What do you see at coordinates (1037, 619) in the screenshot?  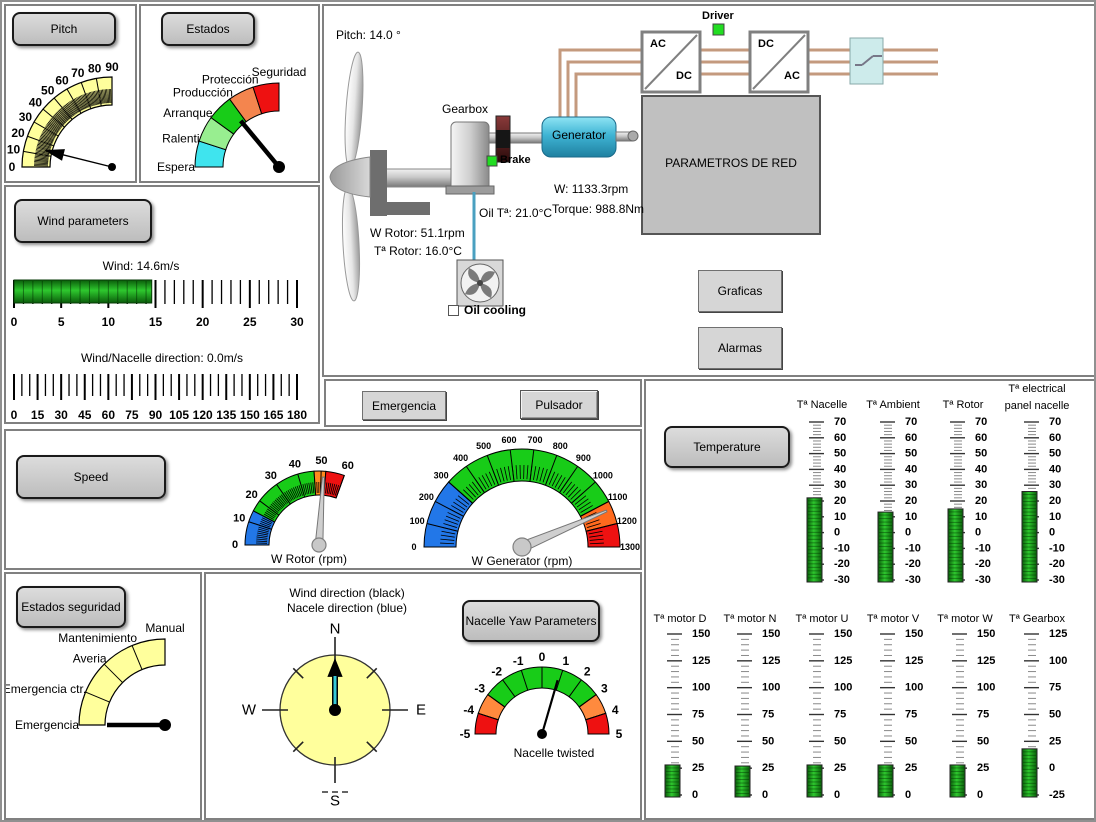 I see `svg-text: Tª Gearbox` at bounding box center [1037, 619].